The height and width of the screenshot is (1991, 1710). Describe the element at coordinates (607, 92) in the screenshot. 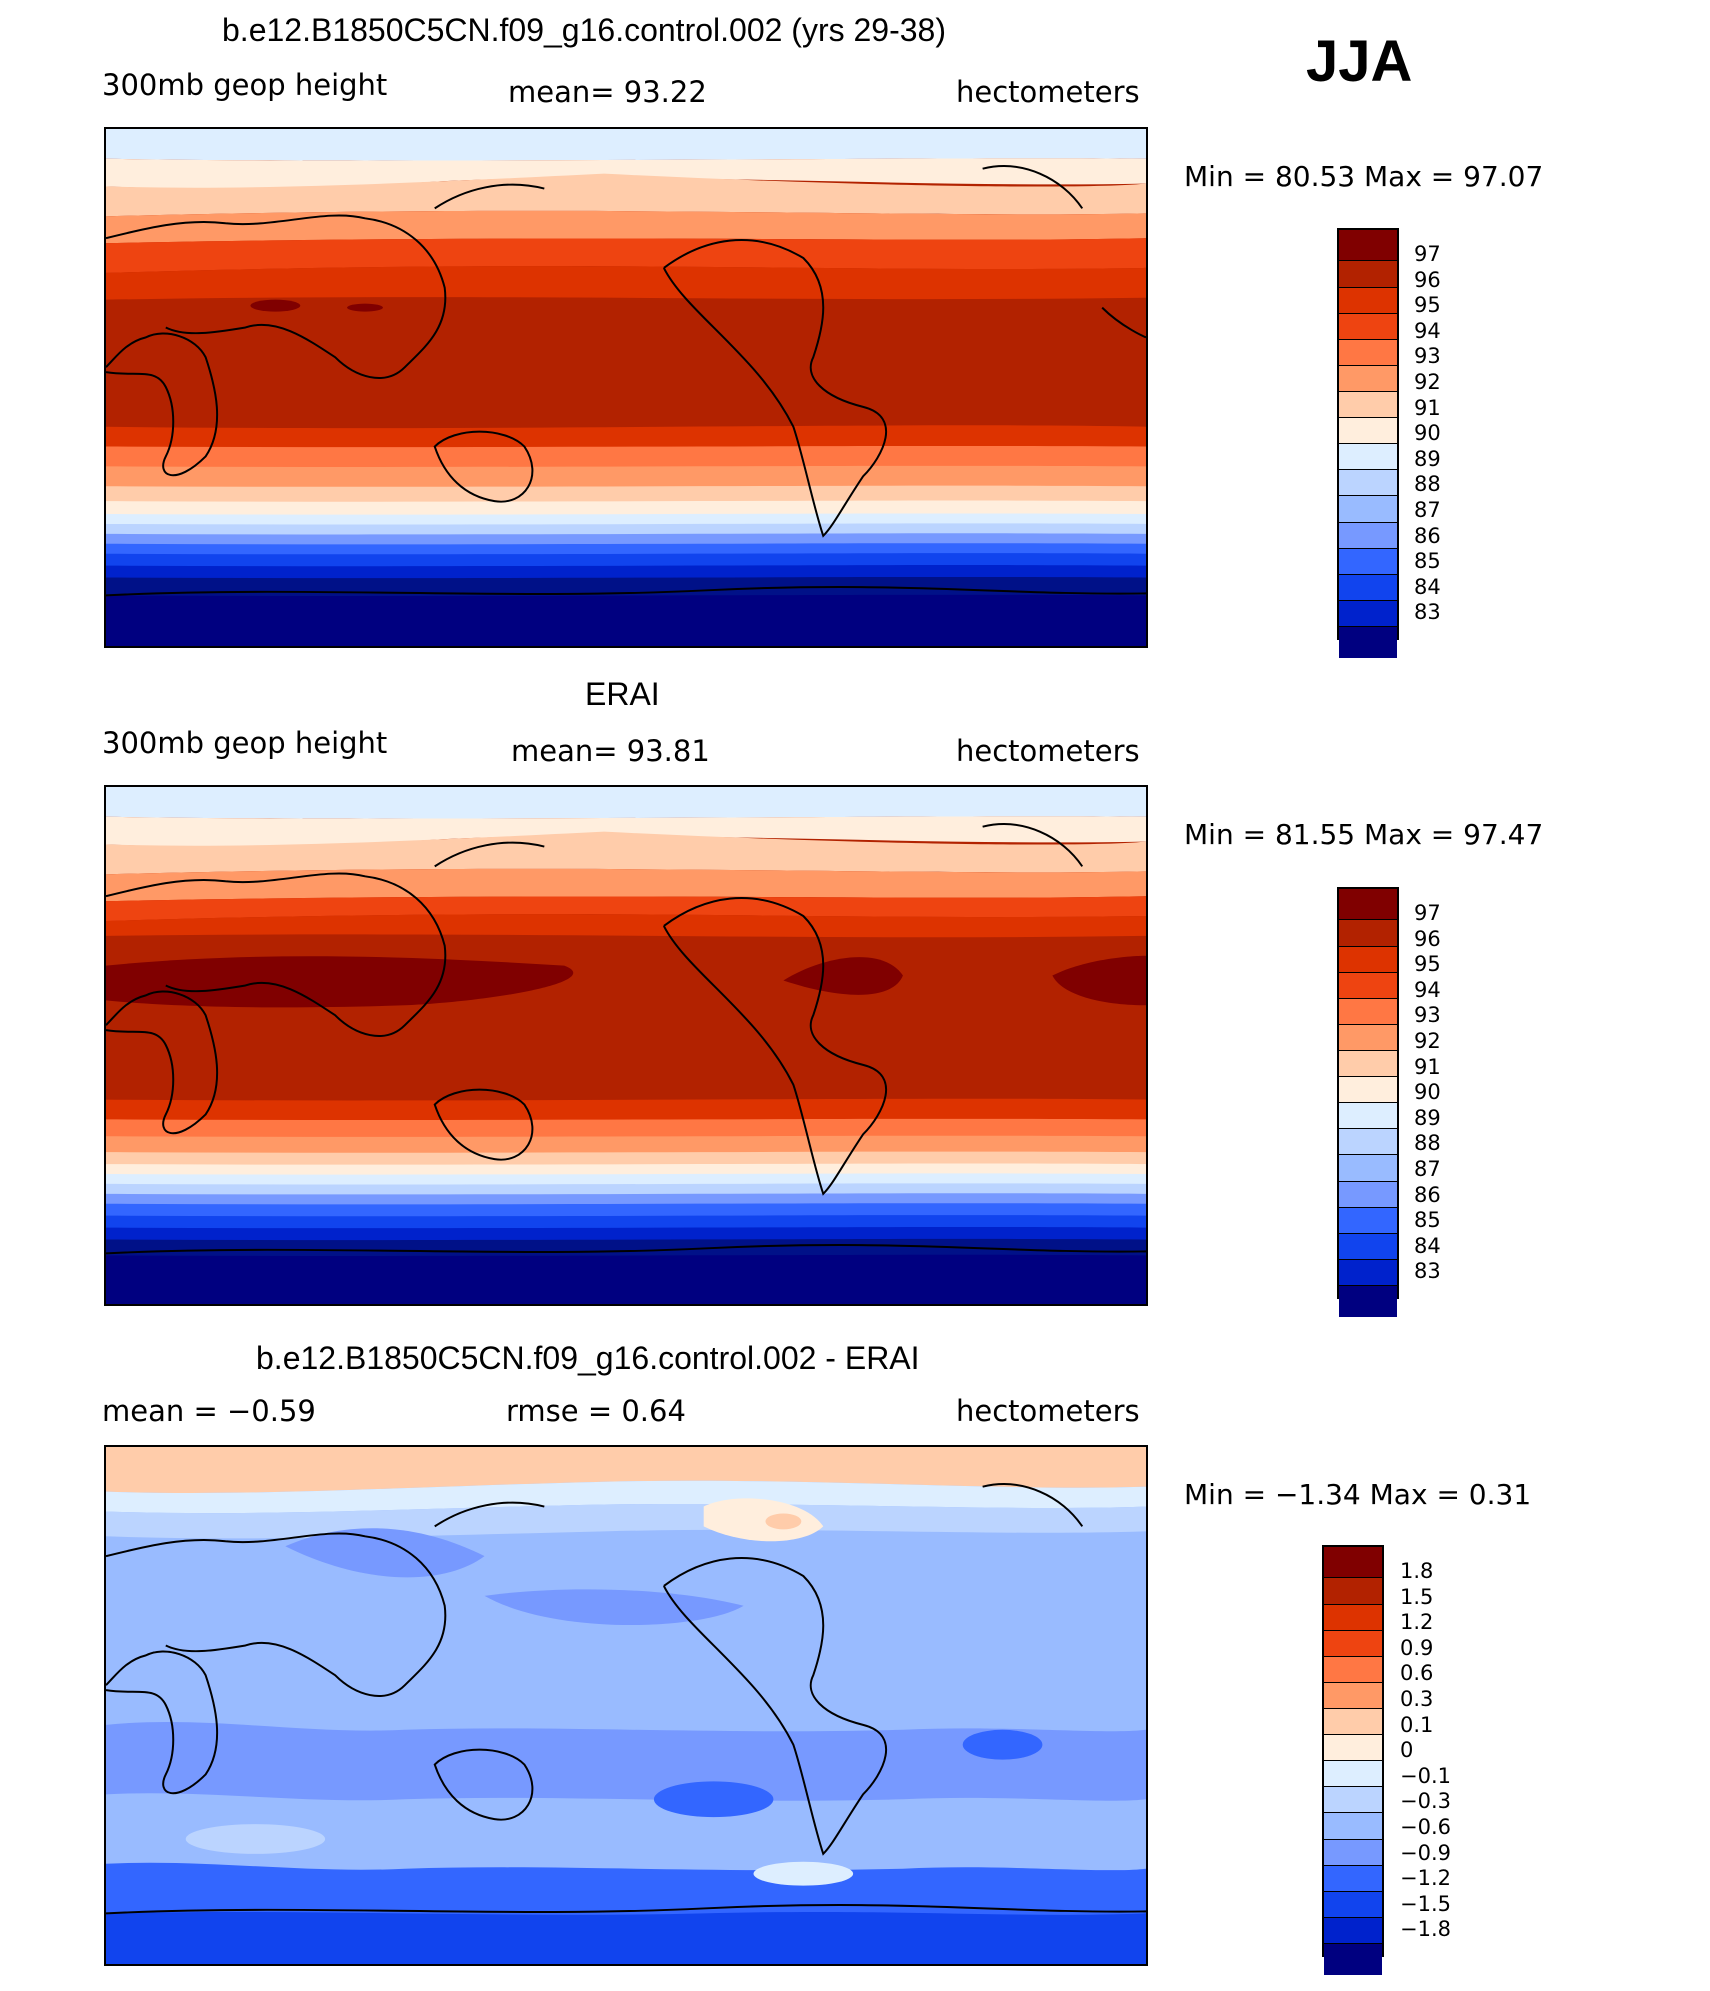

I see `panel1-mean-label: mean= 93.22` at that location.